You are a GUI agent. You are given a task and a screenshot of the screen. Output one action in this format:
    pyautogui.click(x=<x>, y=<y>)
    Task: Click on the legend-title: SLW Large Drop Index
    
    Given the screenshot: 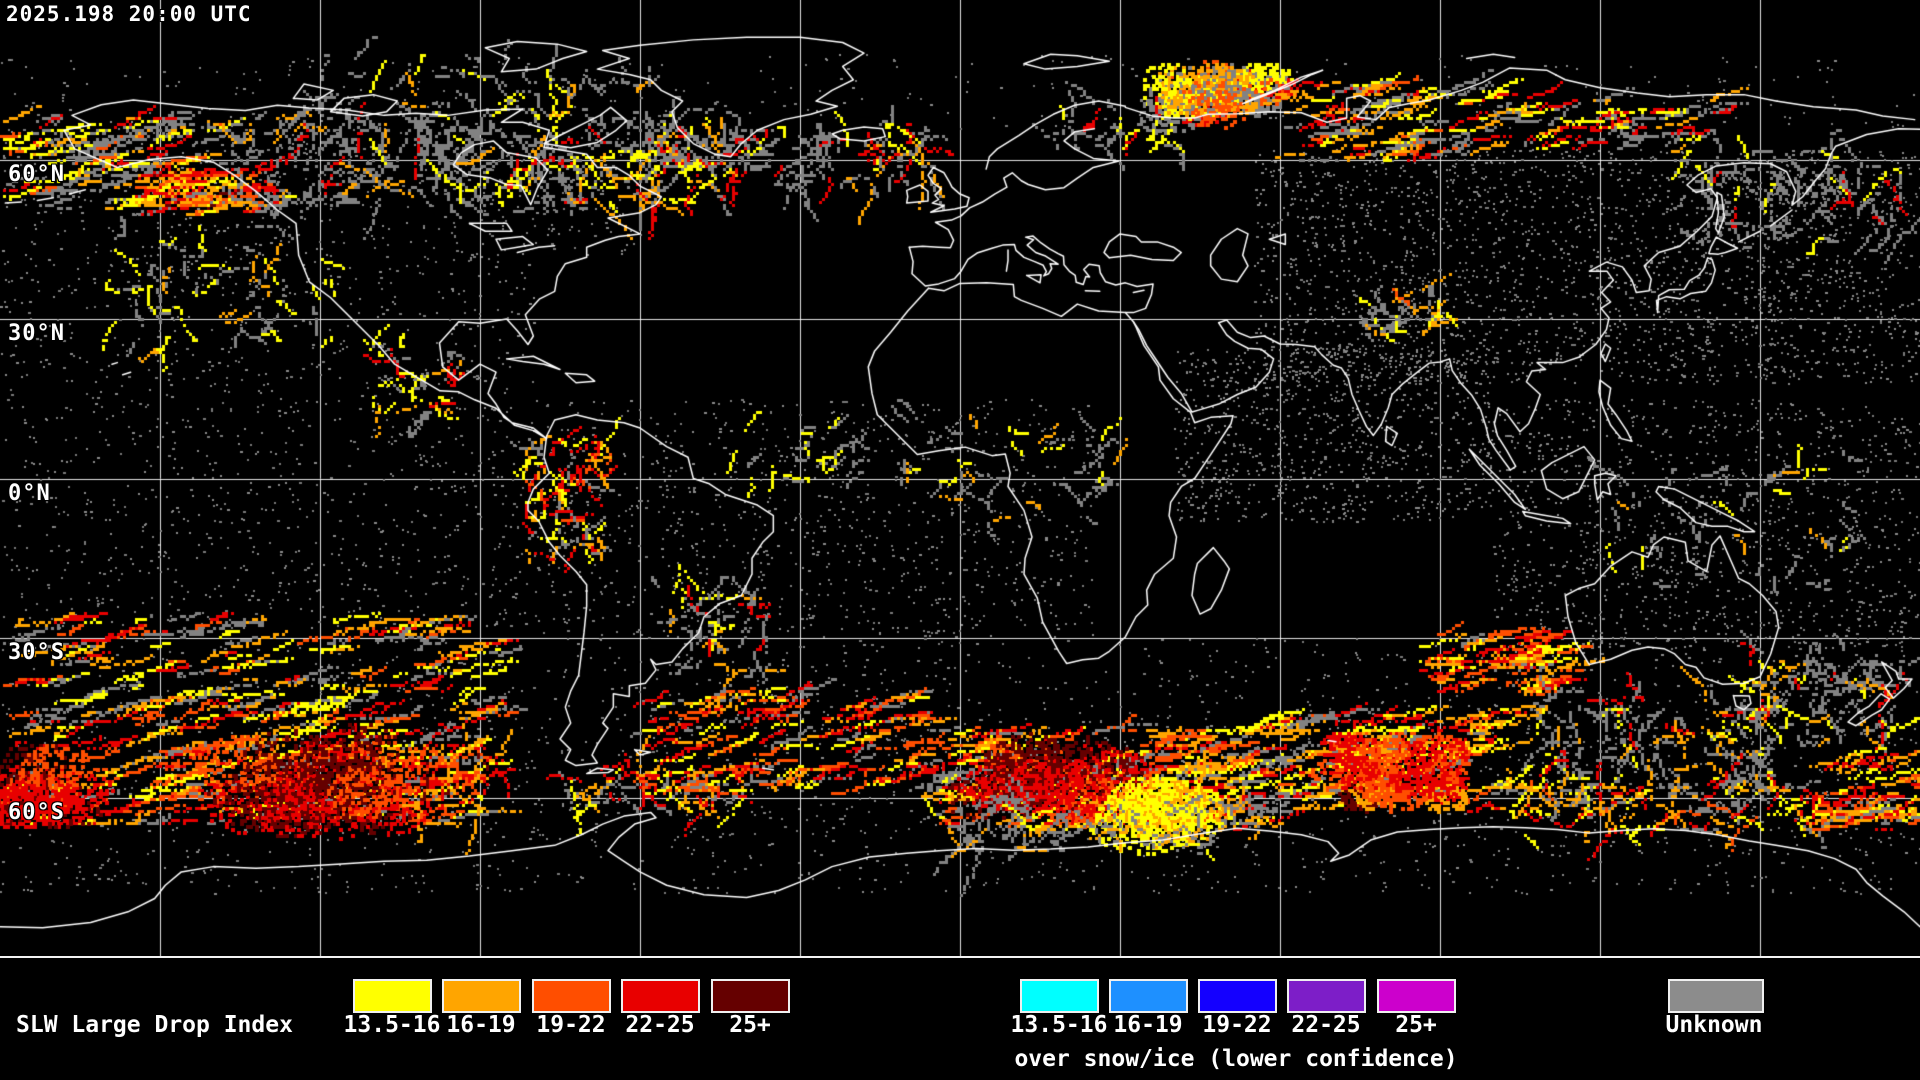 What is the action you would take?
    pyautogui.click(x=154, y=1025)
    